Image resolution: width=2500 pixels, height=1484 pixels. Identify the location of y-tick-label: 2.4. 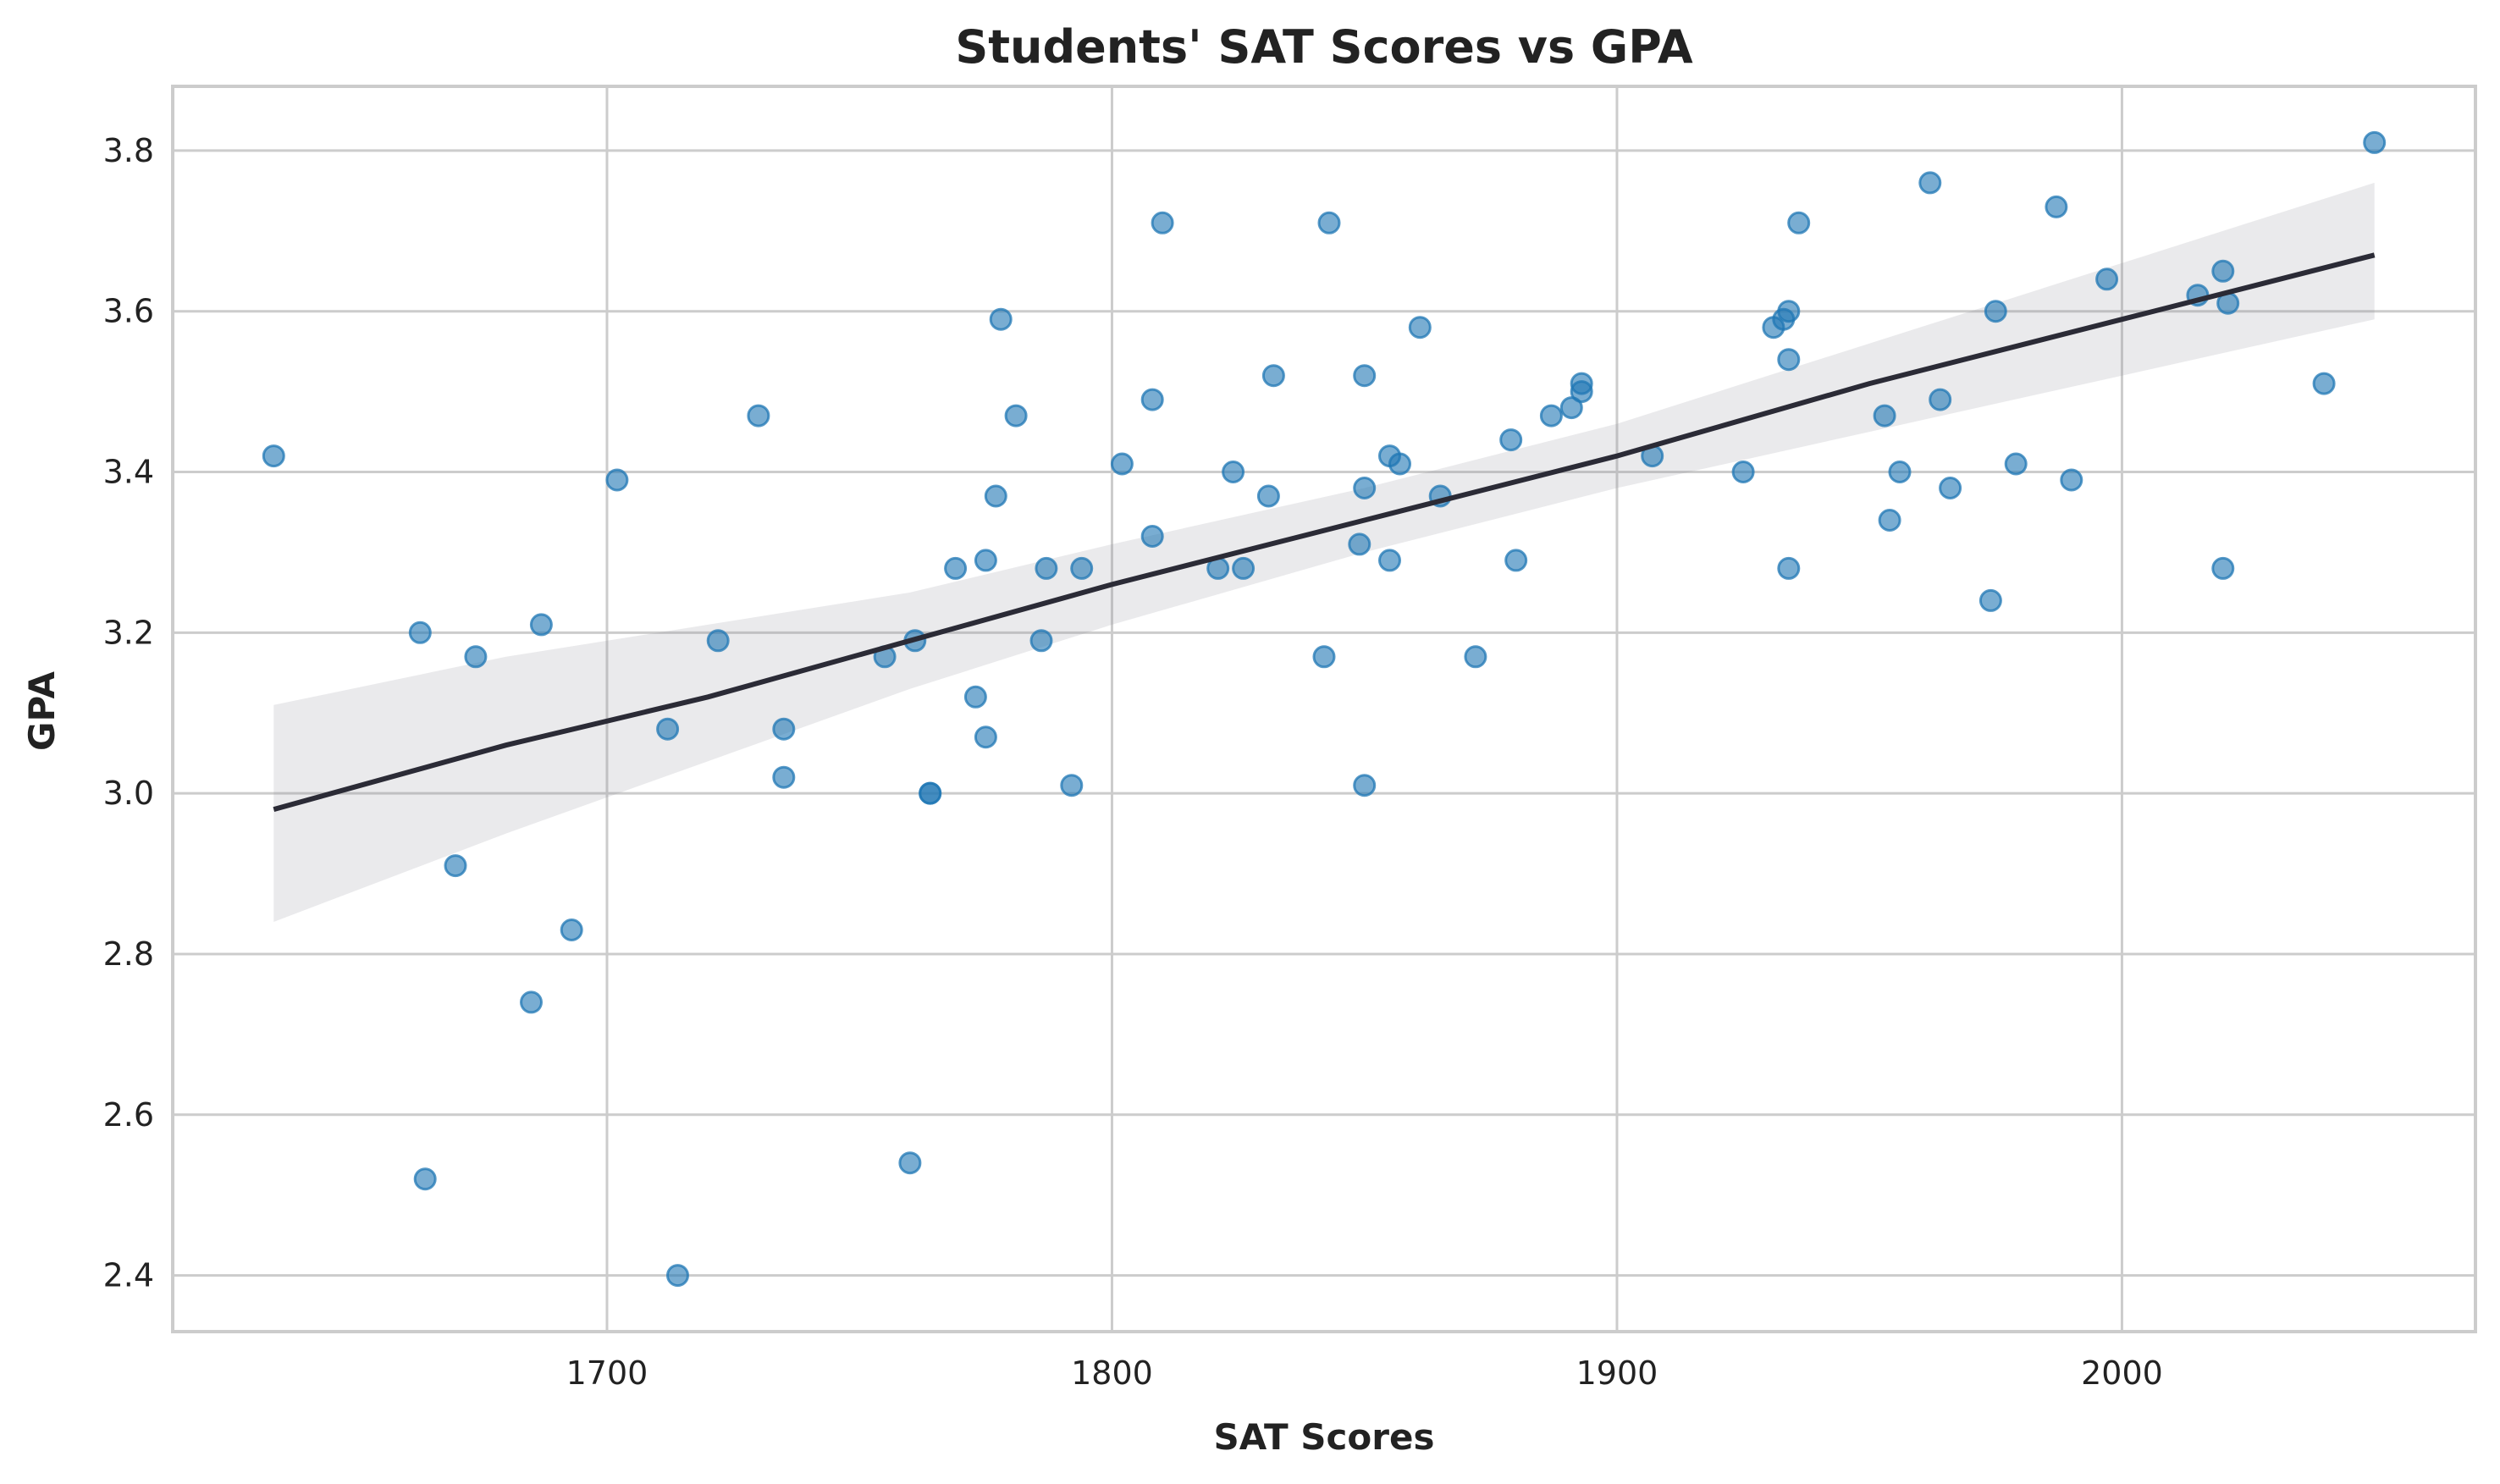
(128, 1275).